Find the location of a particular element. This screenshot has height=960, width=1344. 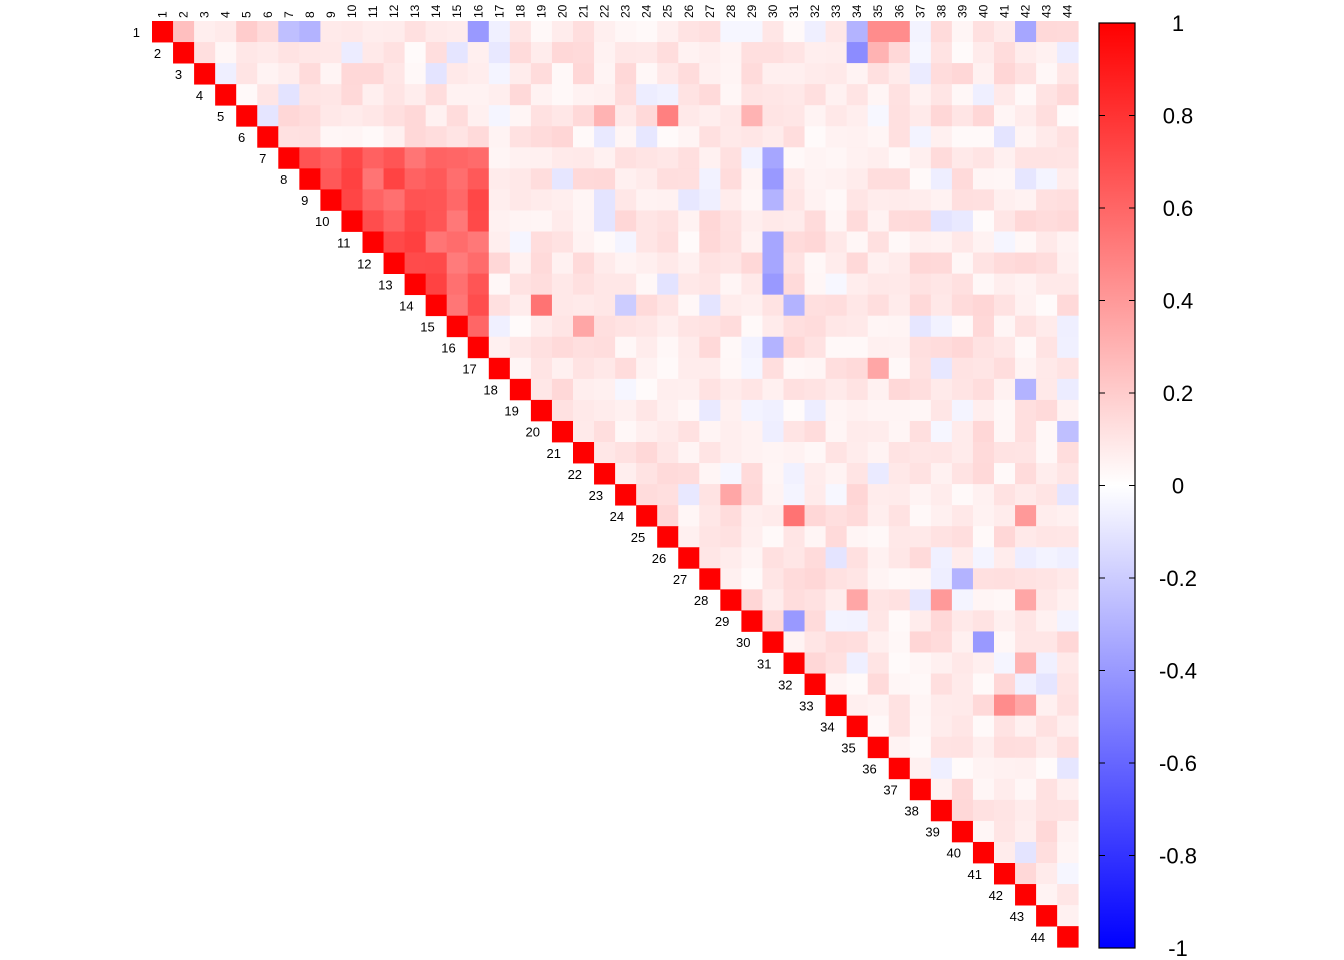

row-label: 19 is located at coordinates (511, 411).